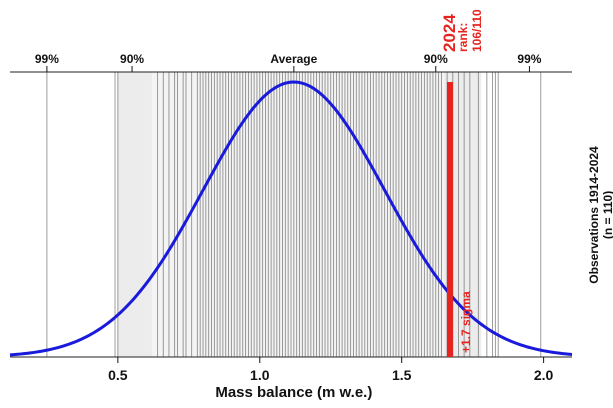 This screenshot has width=613, height=408. What do you see at coordinates (293, 392) in the screenshot?
I see `x-axis-label: Mass balance (m w.e.)` at bounding box center [293, 392].